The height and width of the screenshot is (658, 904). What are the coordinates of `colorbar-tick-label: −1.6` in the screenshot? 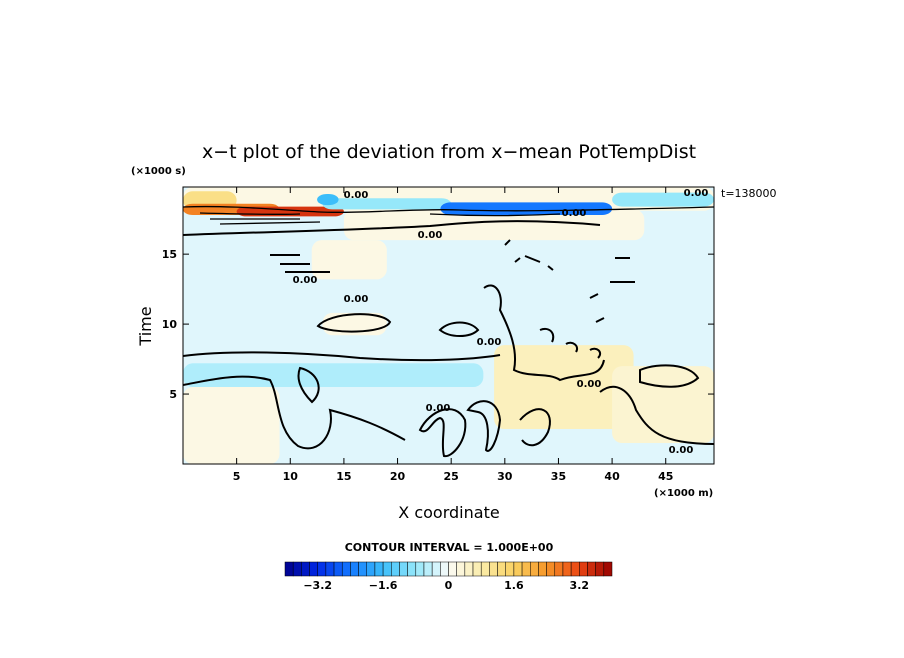 It's located at (383, 585).